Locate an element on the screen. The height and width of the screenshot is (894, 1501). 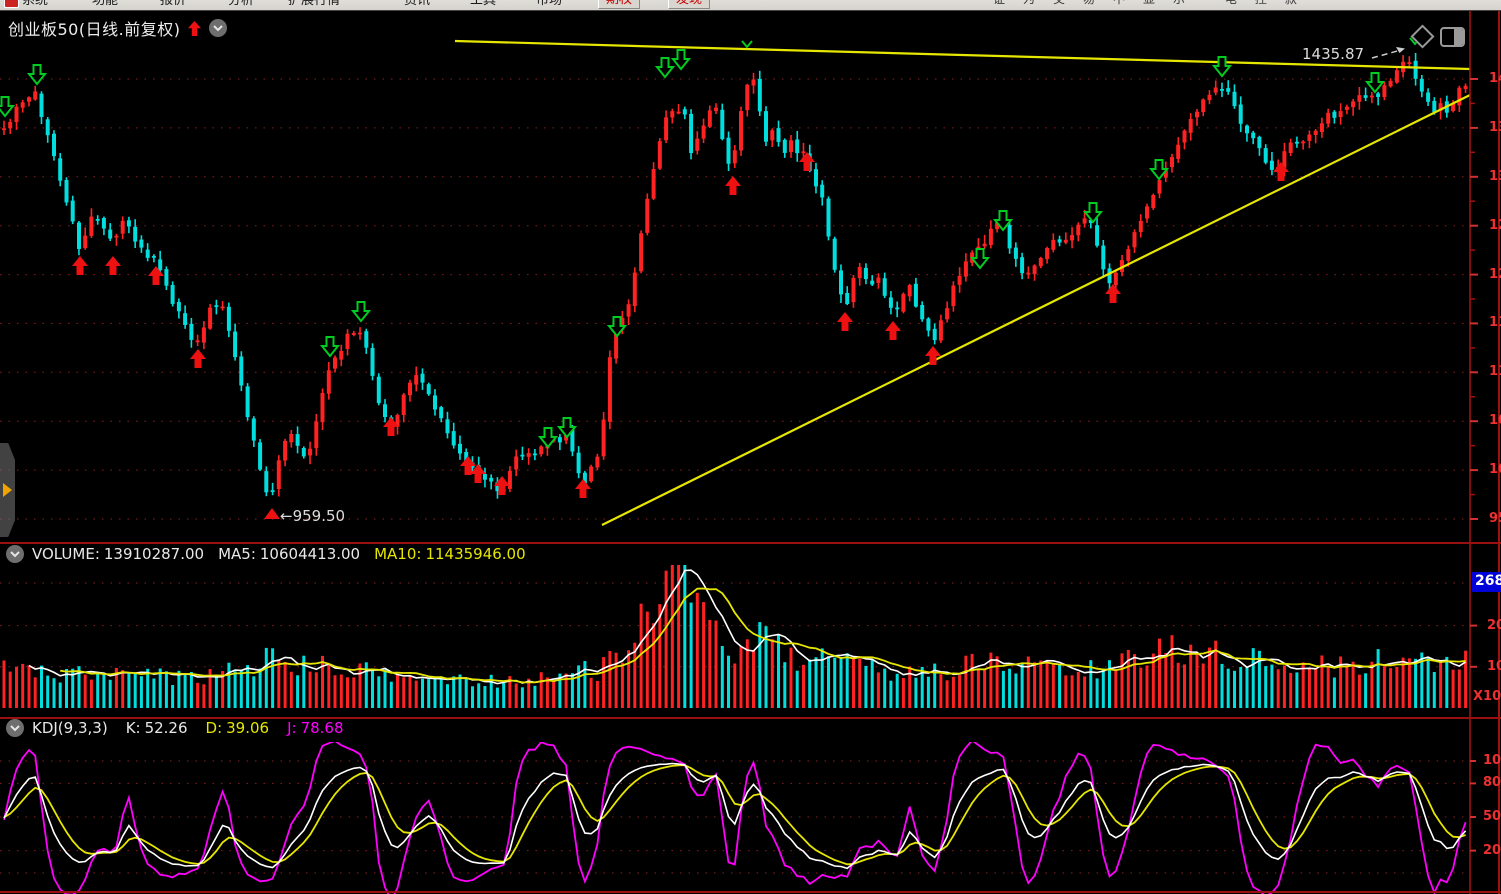
volume-ma5-line is located at coordinates (747, 627).